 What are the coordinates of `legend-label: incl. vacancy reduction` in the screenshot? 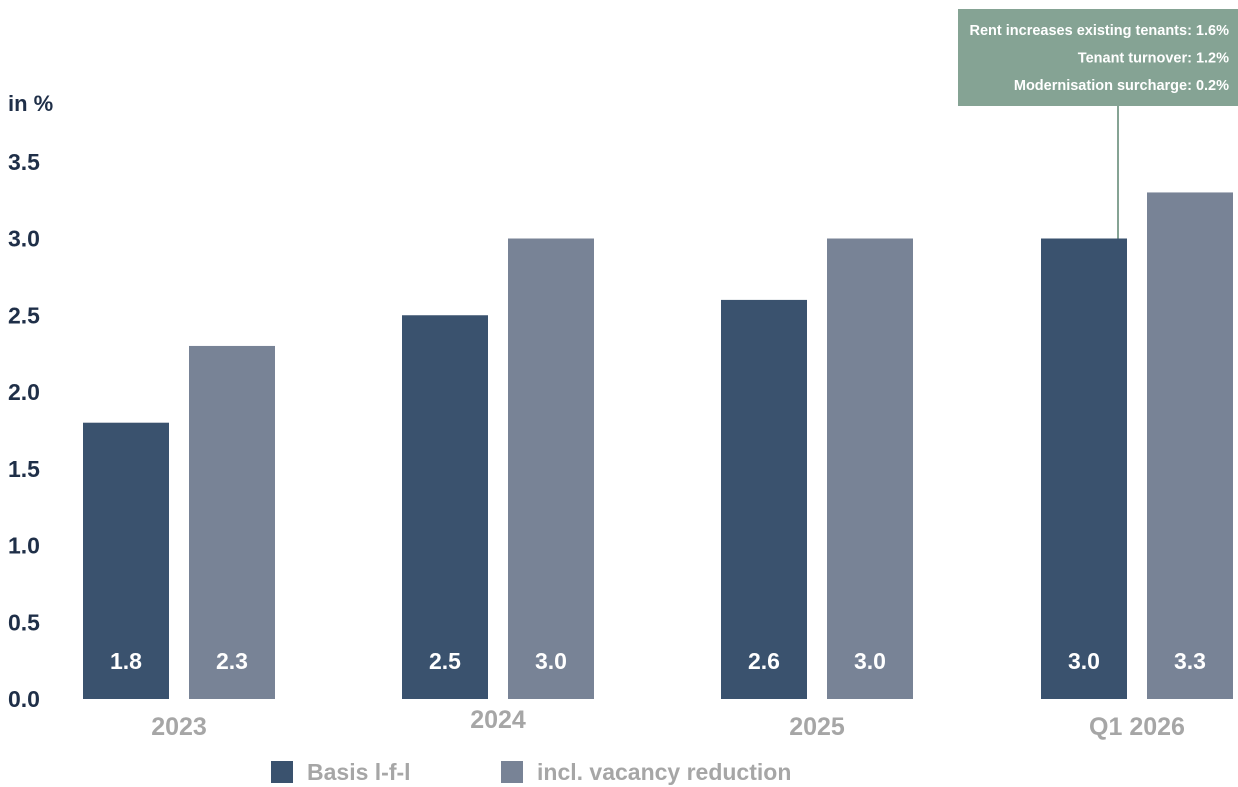 It's located at (664, 772).